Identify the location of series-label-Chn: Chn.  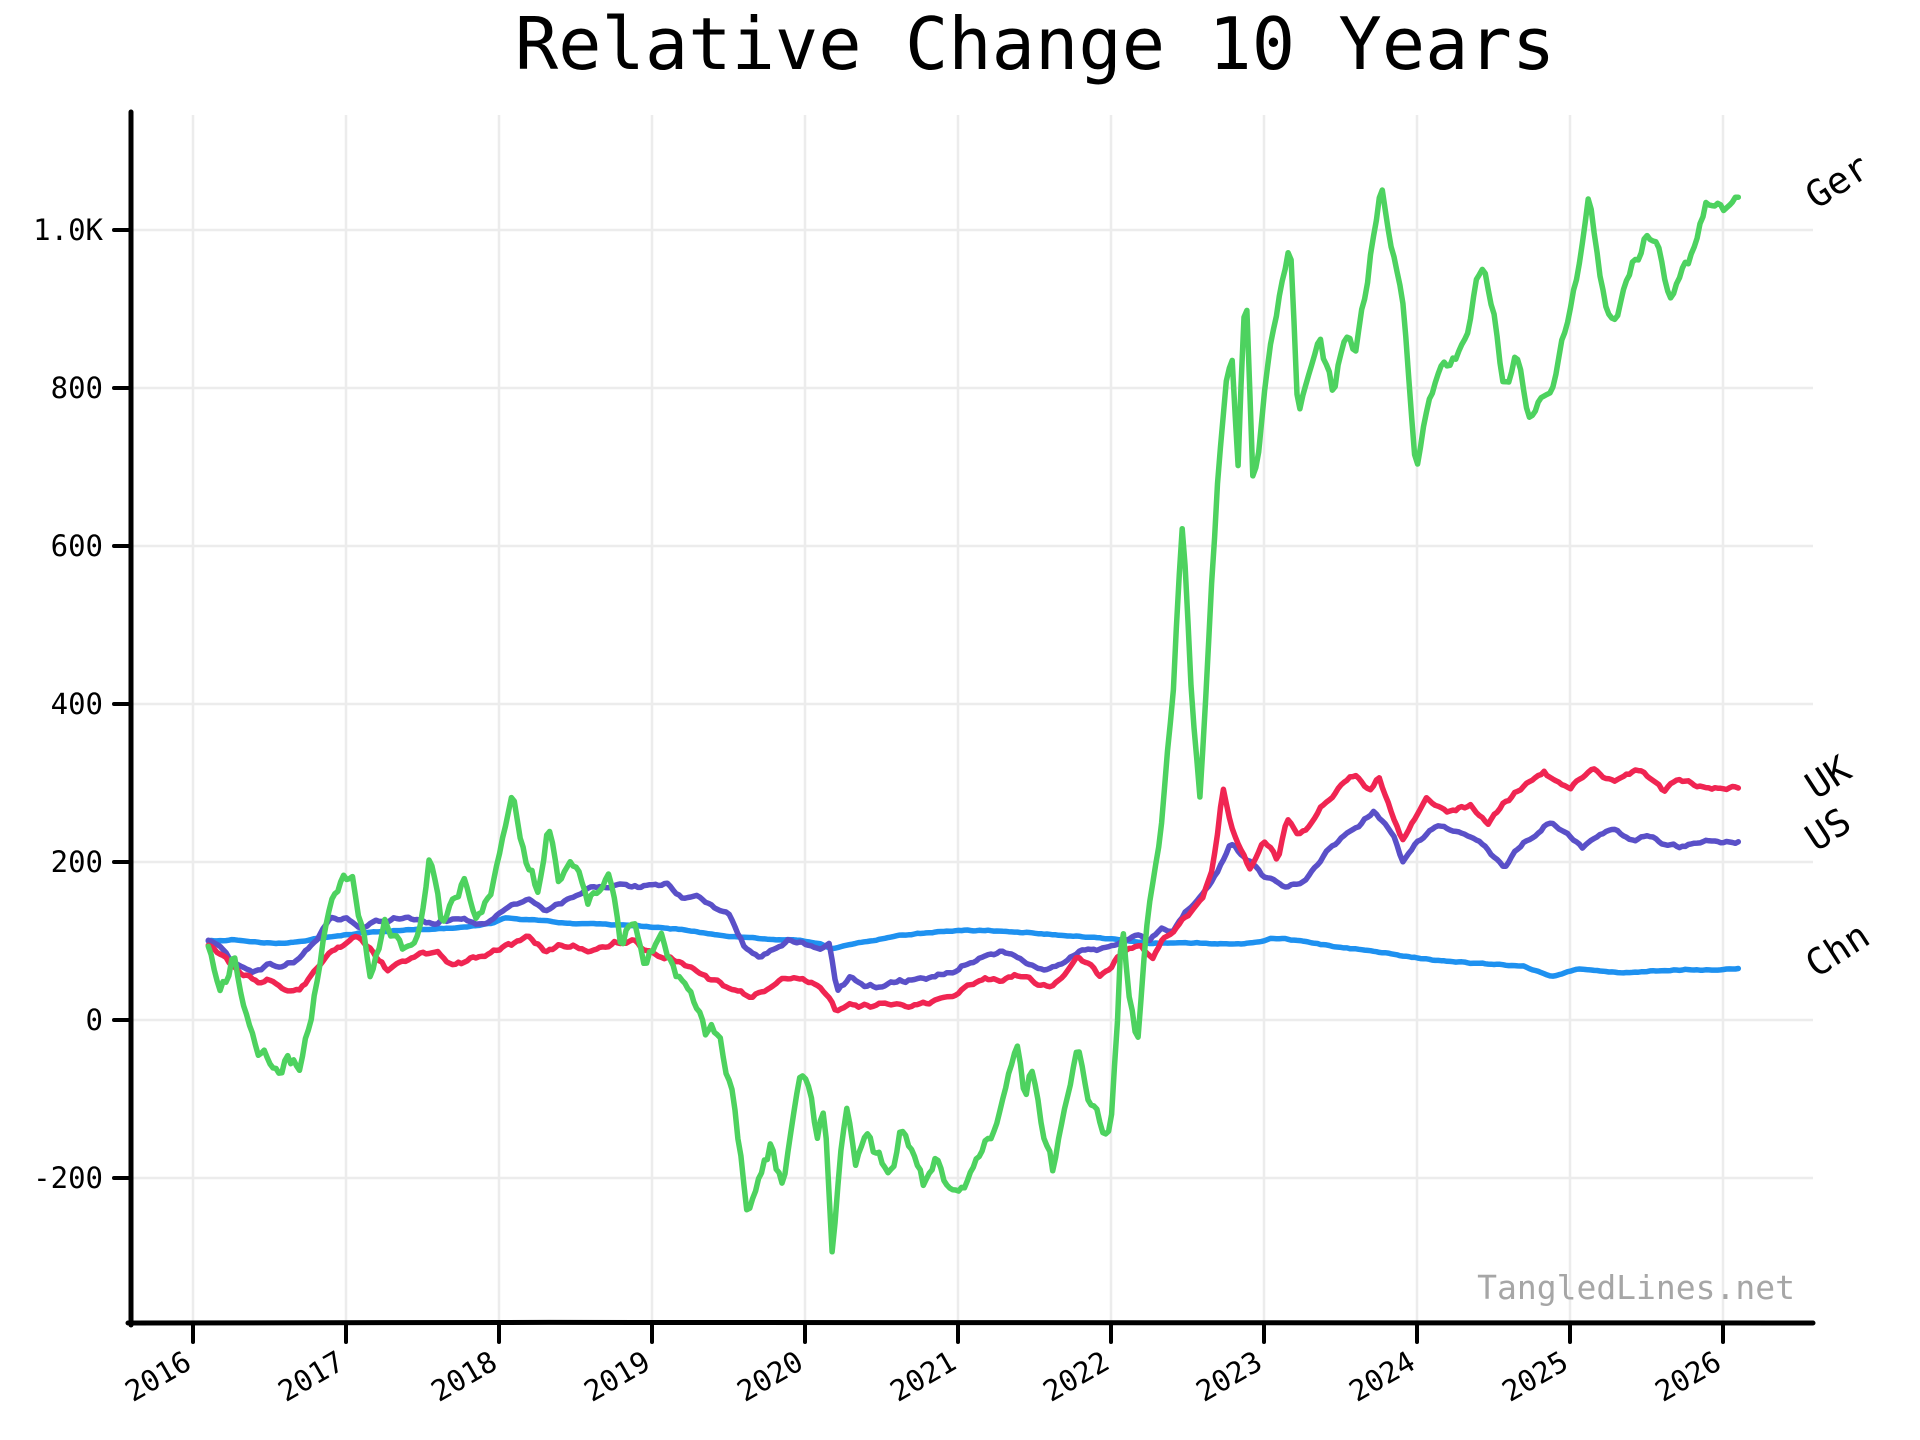
(1837, 950).